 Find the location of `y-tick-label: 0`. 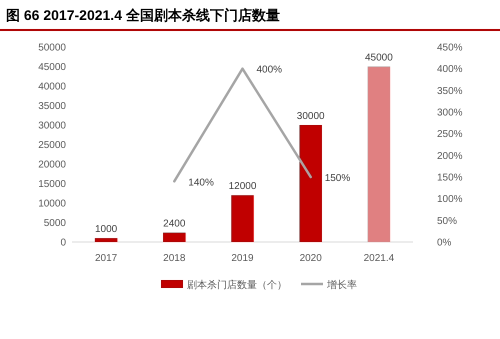

y-tick-label: 0 is located at coordinates (63, 243).